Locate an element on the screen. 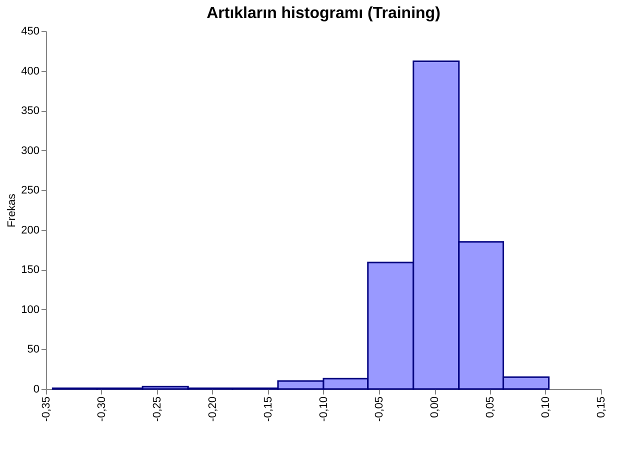 The image size is (634, 475). x-tick-label: 0,00 is located at coordinates (435, 407).